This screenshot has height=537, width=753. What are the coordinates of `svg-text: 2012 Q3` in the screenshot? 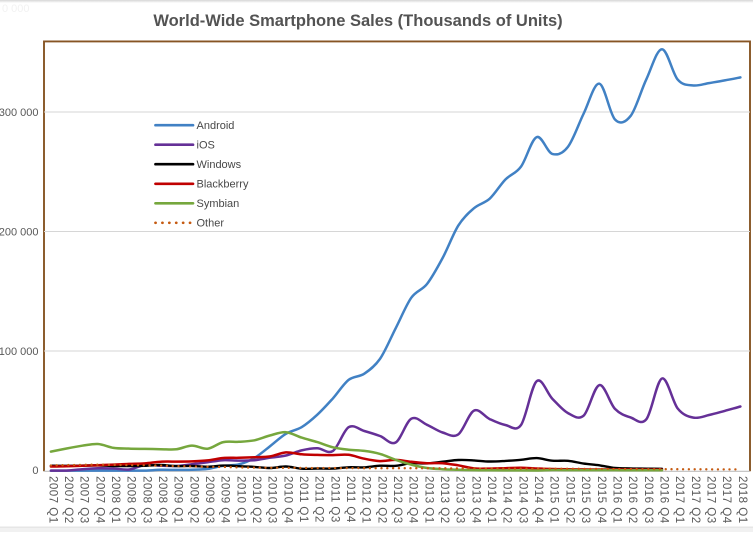 It's located at (397, 500).